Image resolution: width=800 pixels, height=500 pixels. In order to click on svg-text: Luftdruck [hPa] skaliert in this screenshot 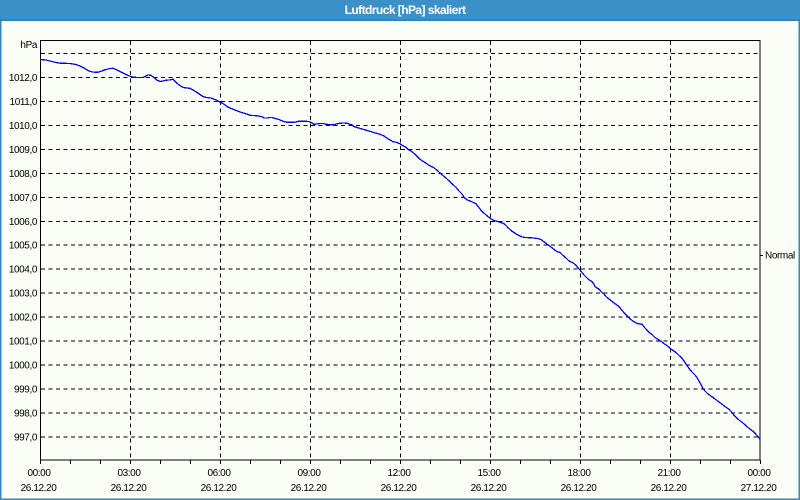, I will do `click(405, 10)`.